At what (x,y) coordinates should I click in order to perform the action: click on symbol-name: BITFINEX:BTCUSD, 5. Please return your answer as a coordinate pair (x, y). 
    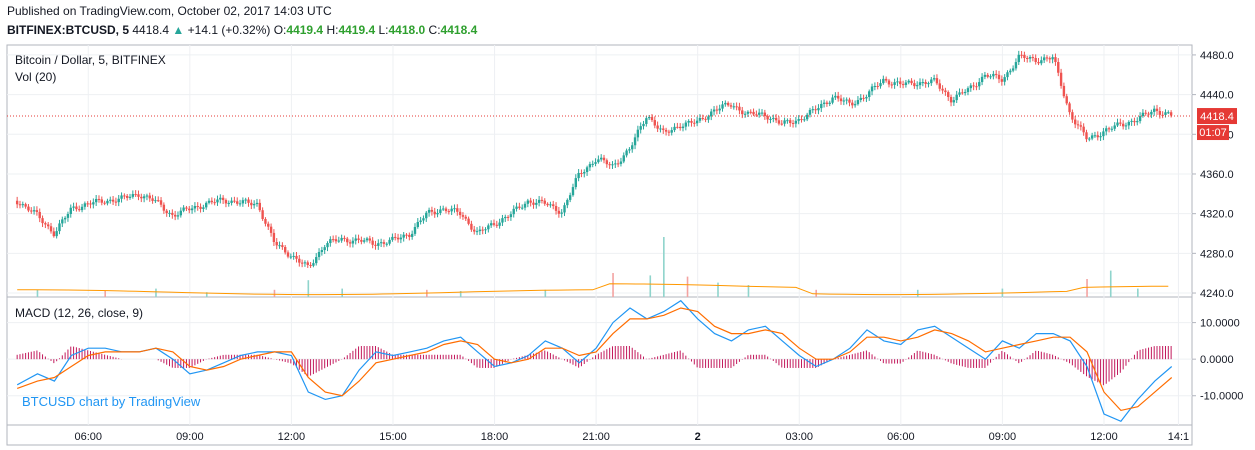
    Looking at the image, I should click on (68, 30).